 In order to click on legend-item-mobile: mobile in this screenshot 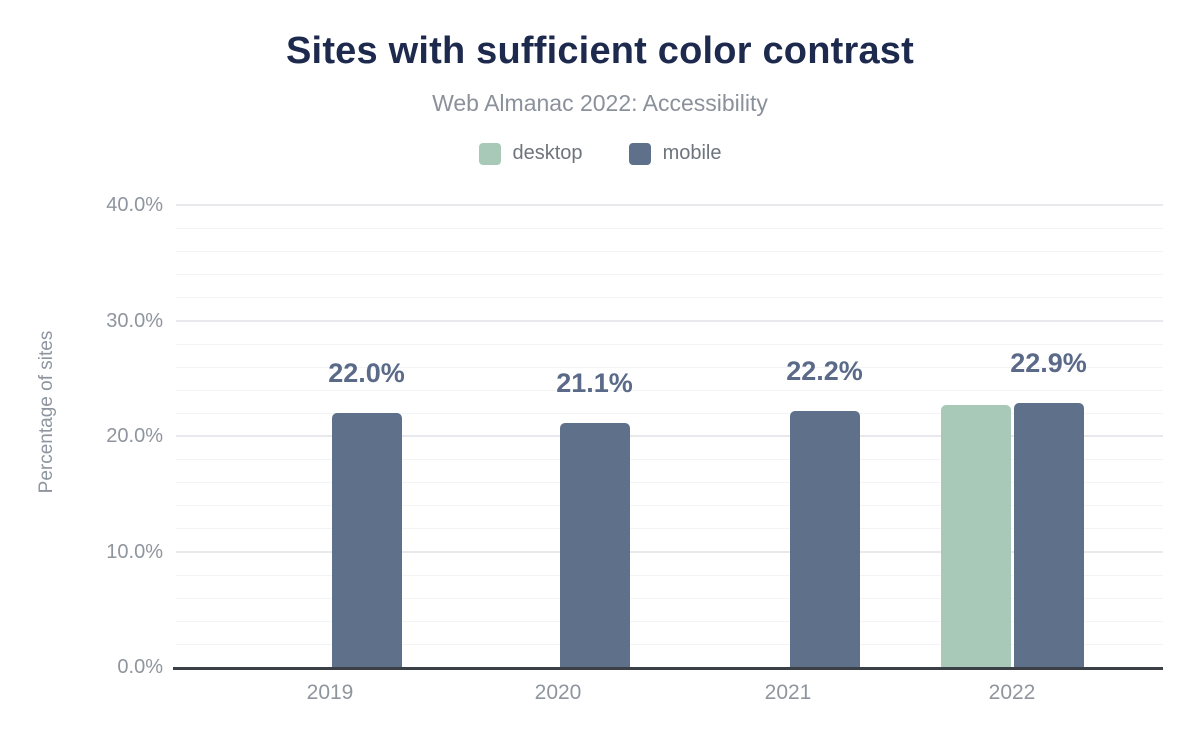, I will do `click(675, 153)`.